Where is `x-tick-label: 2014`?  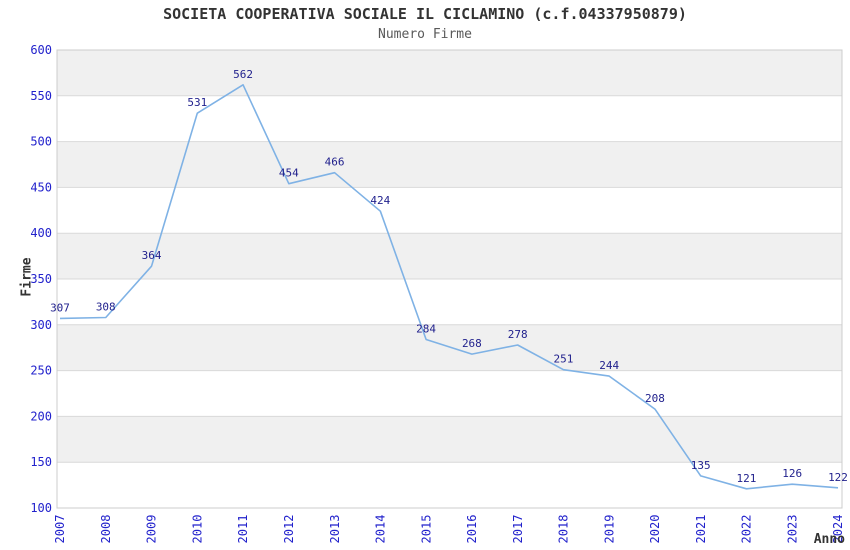 x-tick-label: 2014 is located at coordinates (381, 529).